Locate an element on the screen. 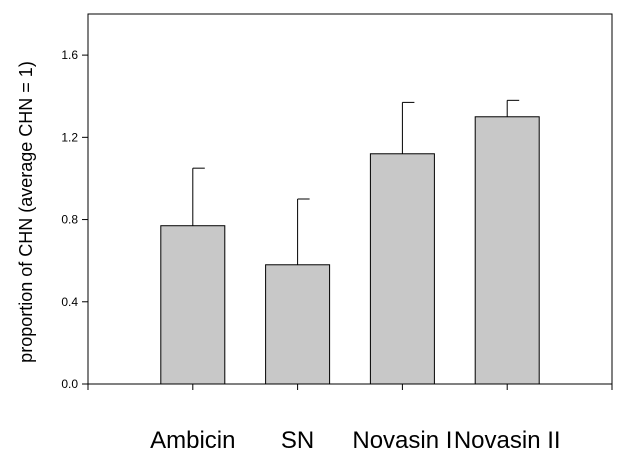 This screenshot has height=450, width=625. y-tick-label: 0.8 is located at coordinates (69, 220).